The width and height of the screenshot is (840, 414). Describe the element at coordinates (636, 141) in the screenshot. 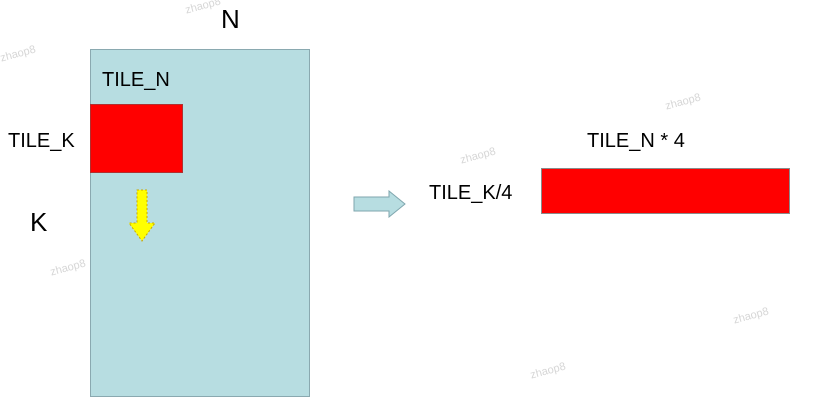

I see `tile-n-times4-label: TILE_N * 4` at that location.